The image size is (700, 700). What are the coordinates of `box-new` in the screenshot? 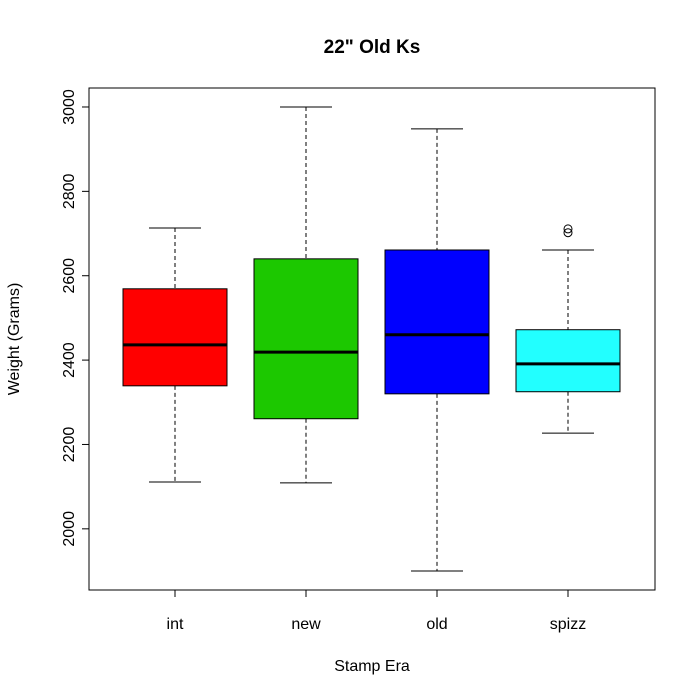 It's located at (306, 295).